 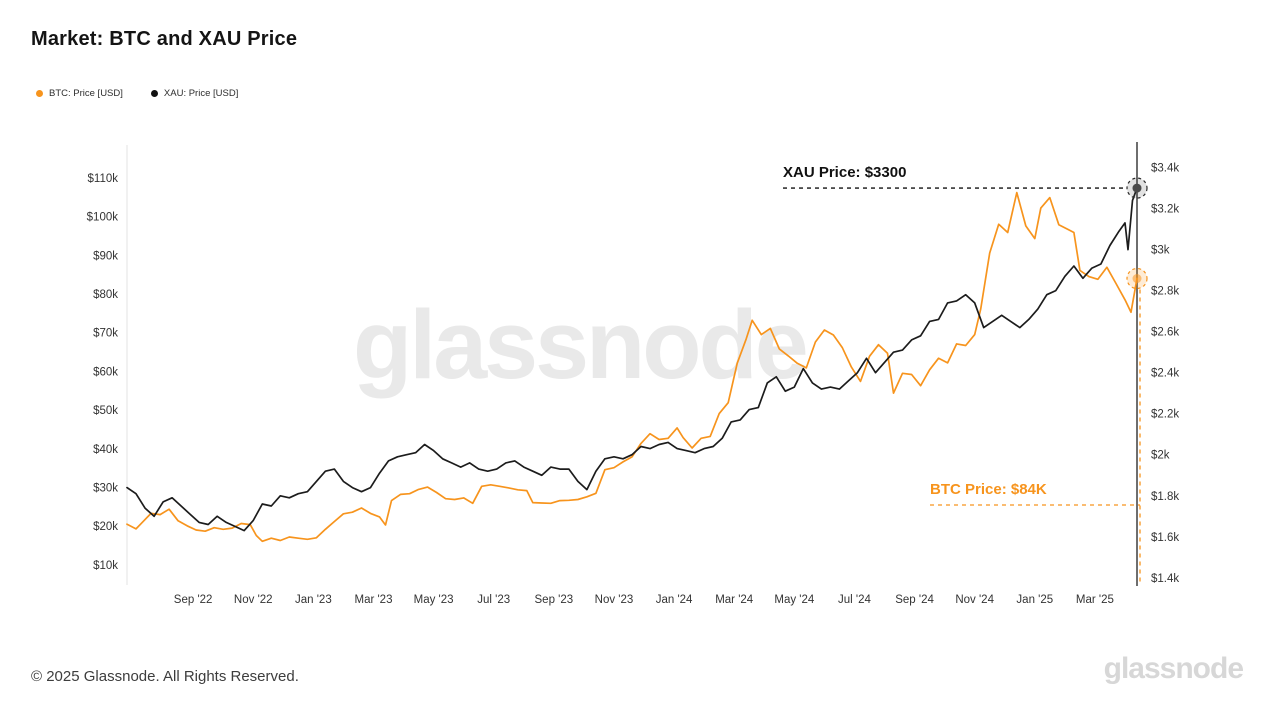 I want to click on x-axis-tick-label: Jul '23, so click(x=493, y=600).